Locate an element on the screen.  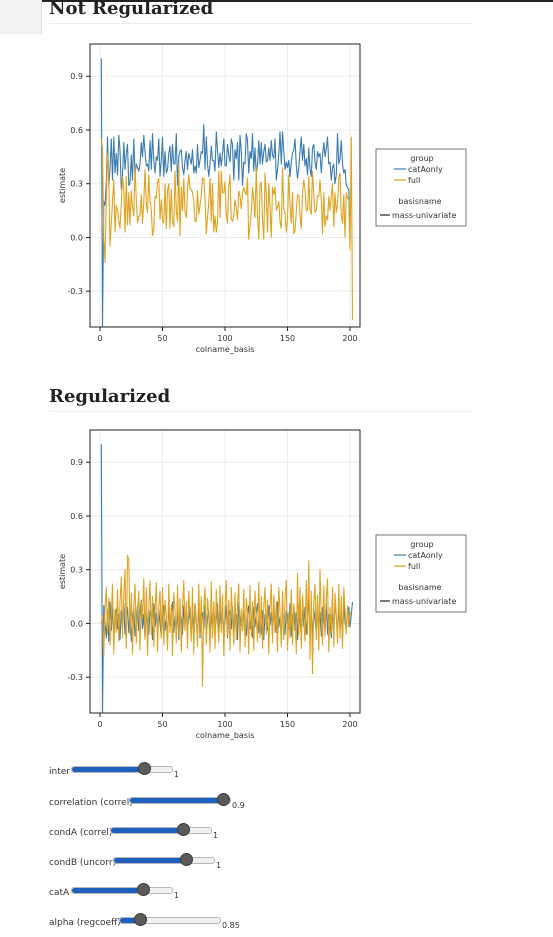
slider-row: condB (uncorr) 1 is located at coordinates (259, 863).